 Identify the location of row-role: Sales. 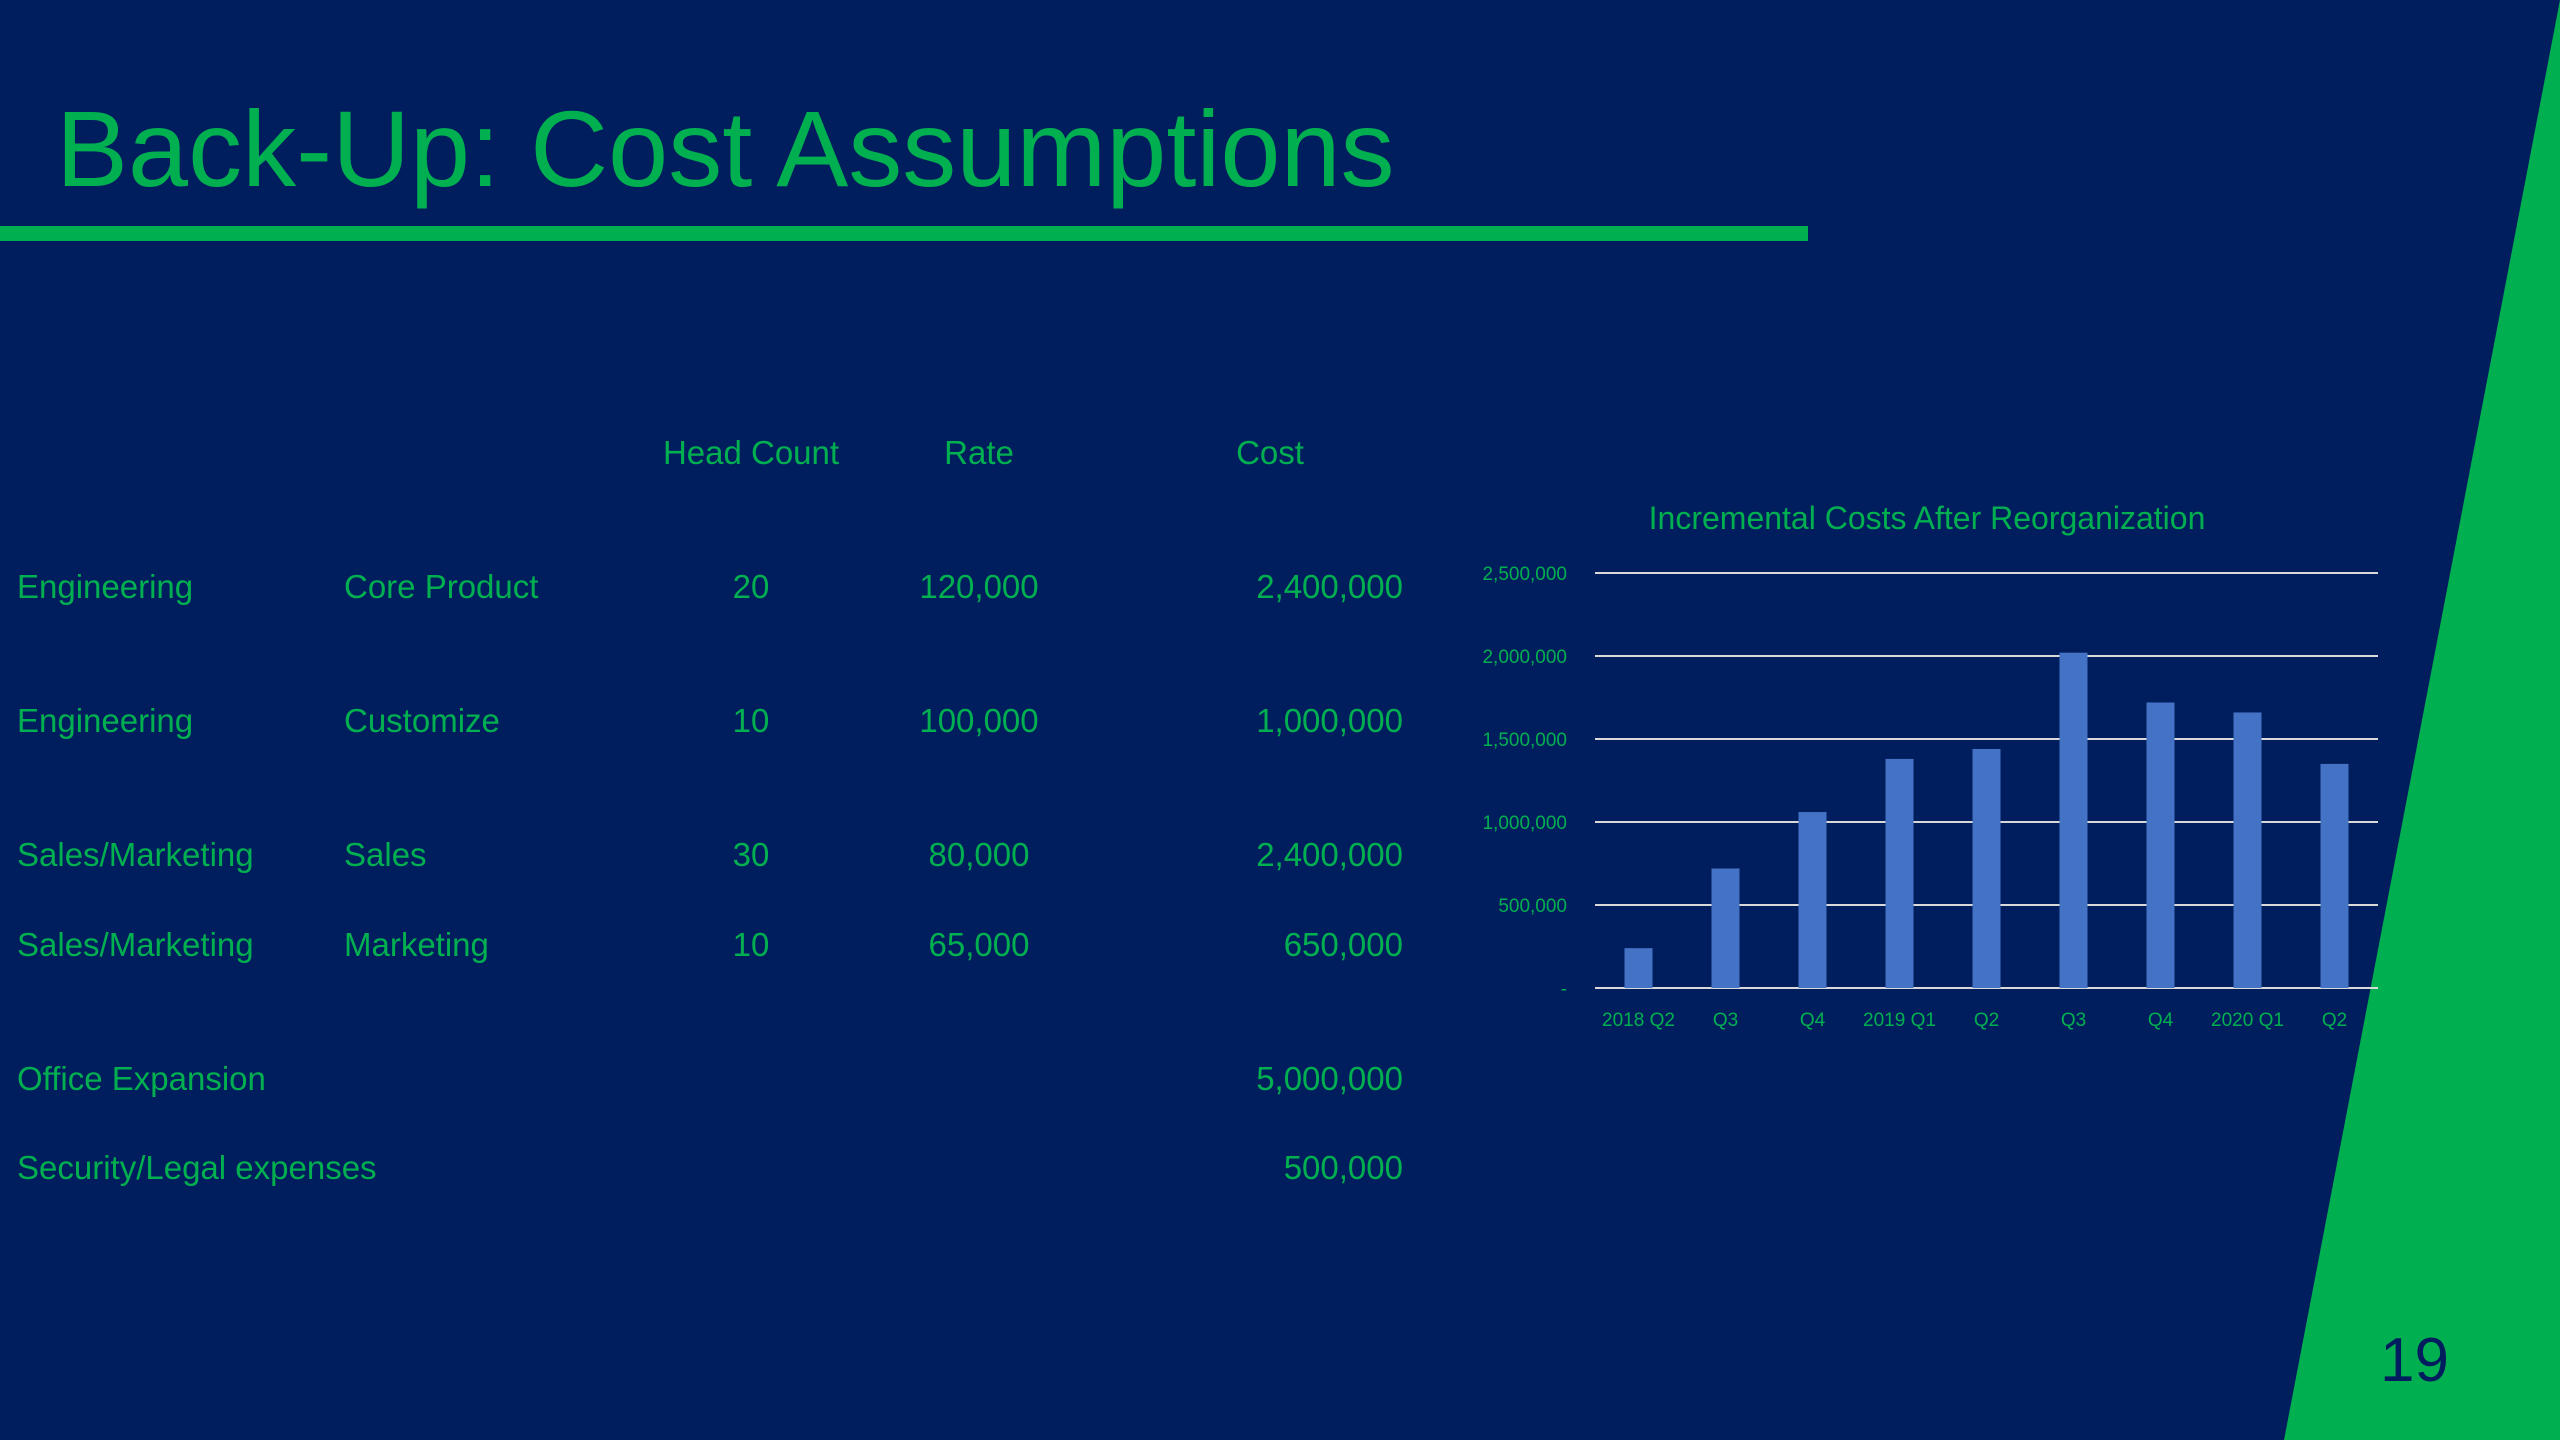
(385, 854).